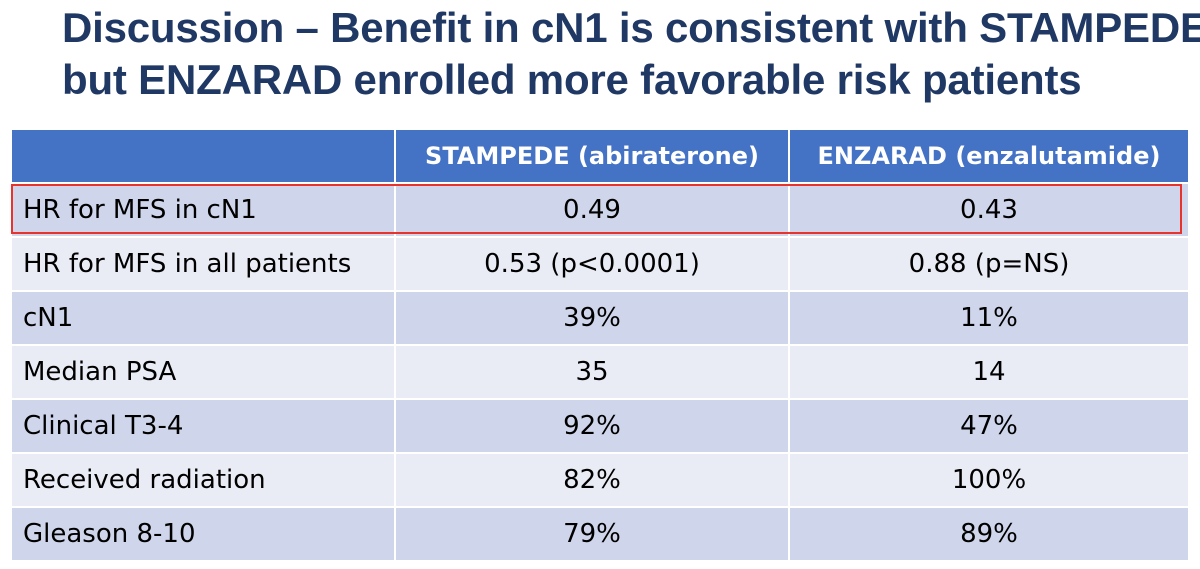 The width and height of the screenshot is (1200, 569). I want to click on stampede-value: 0.53 (p<0.0001), so click(592, 263).